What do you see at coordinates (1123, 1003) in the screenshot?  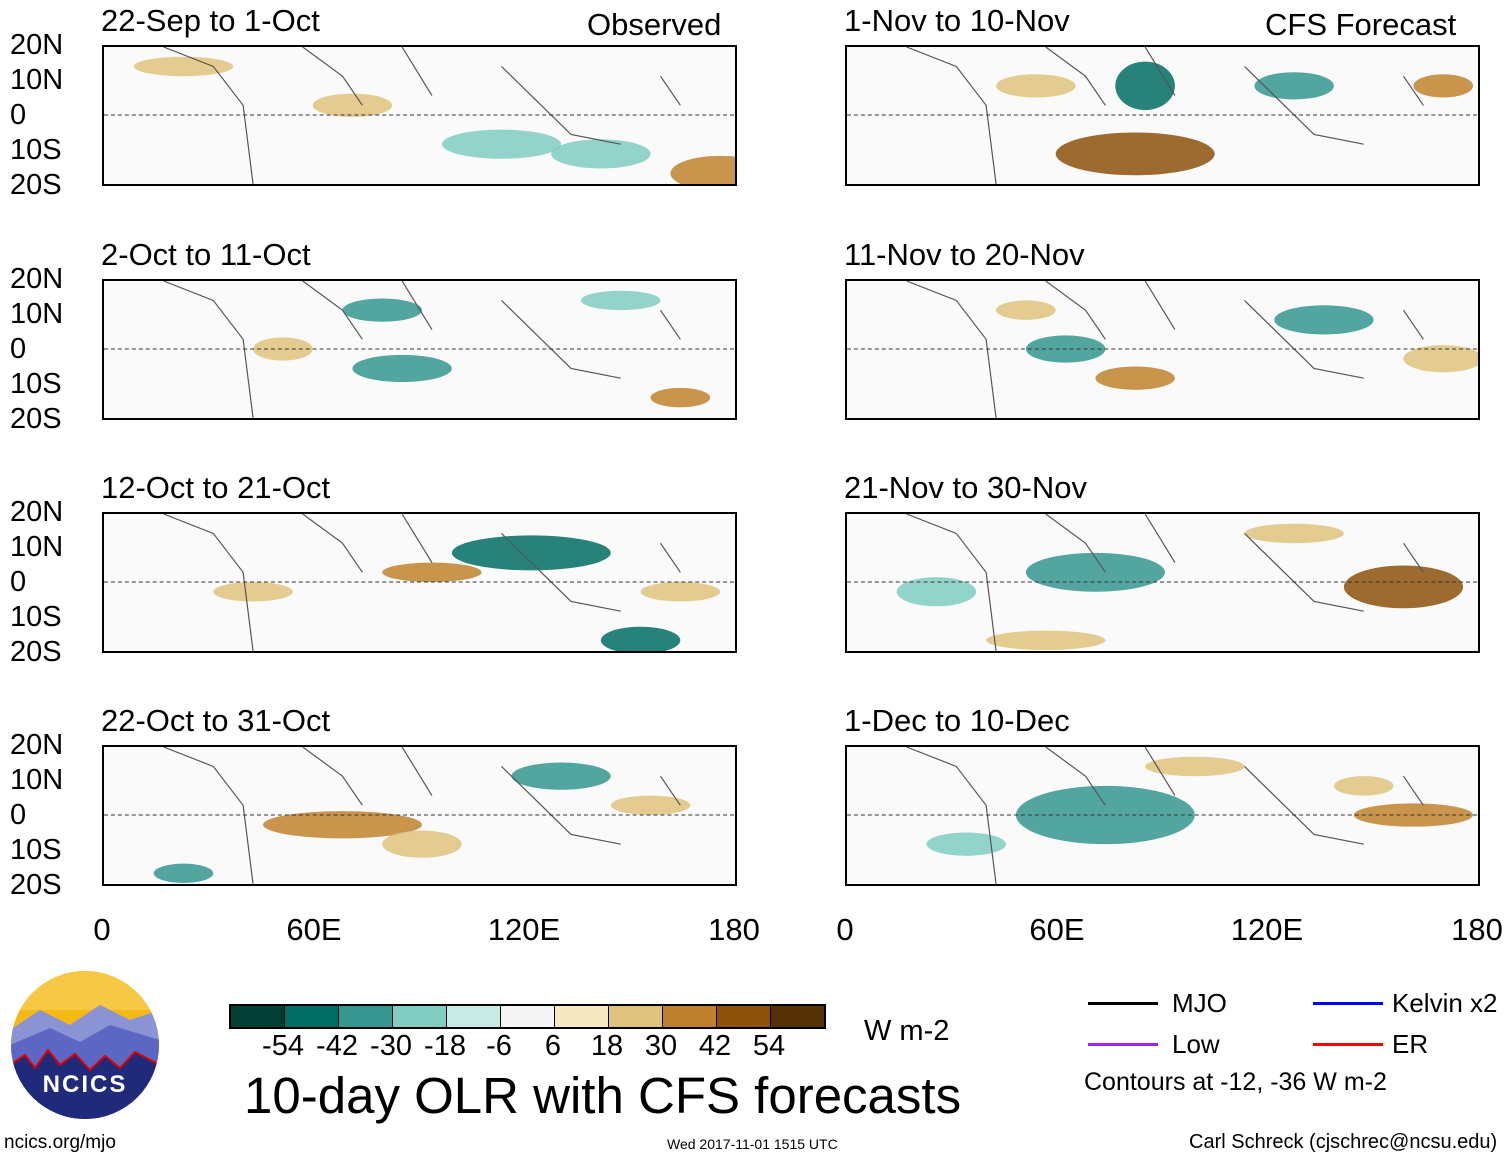 I see `legend-mjo-line` at bounding box center [1123, 1003].